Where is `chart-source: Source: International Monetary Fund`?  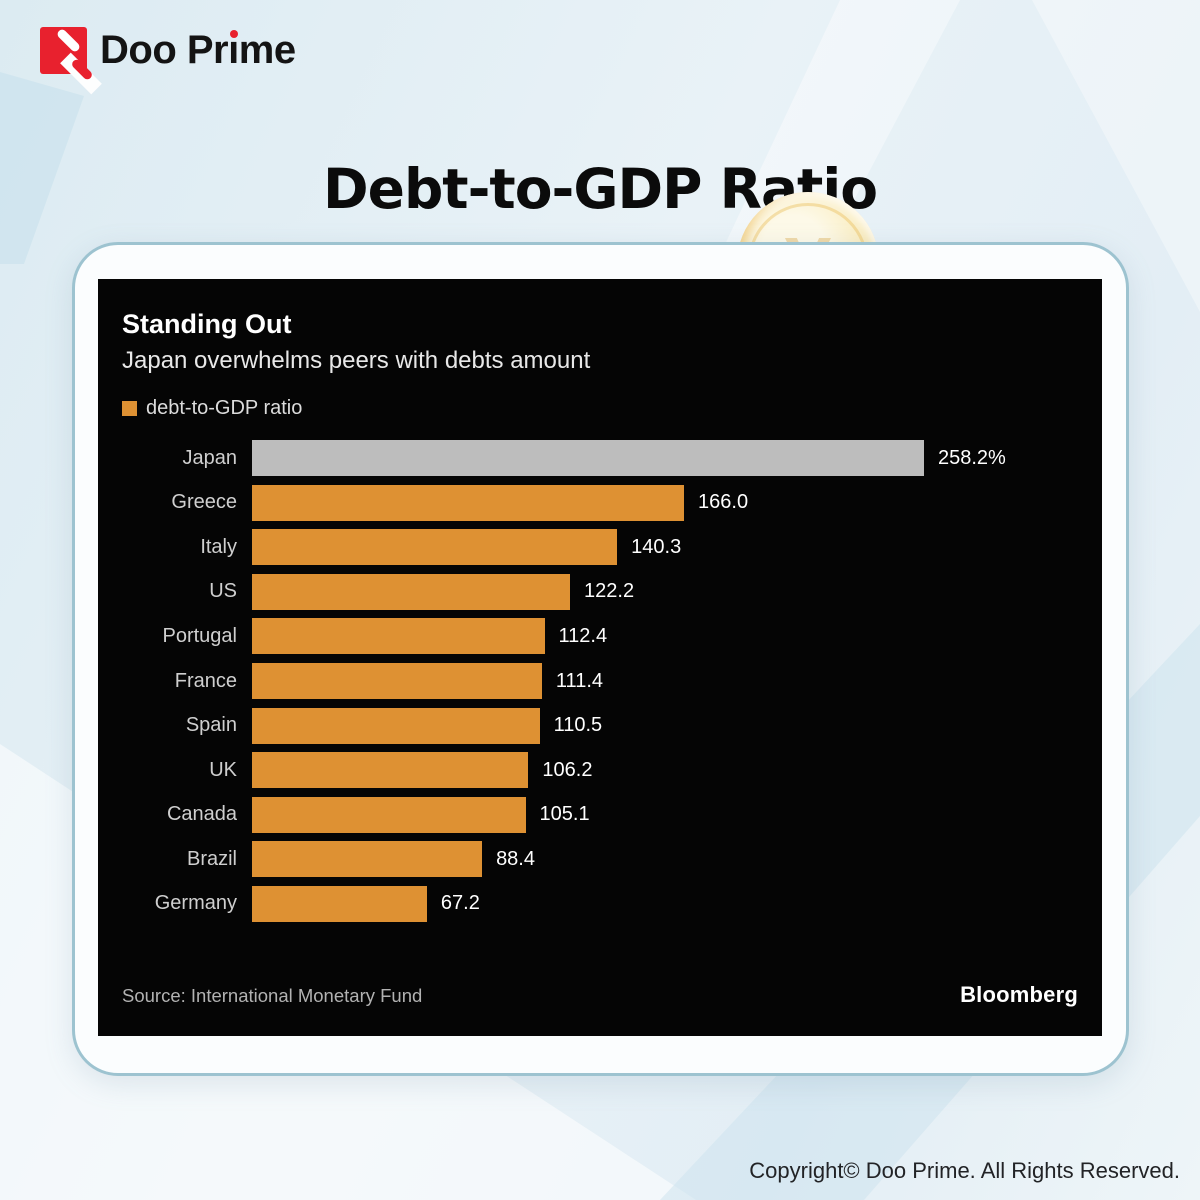 chart-source: Source: International Monetary Fund is located at coordinates (272, 995).